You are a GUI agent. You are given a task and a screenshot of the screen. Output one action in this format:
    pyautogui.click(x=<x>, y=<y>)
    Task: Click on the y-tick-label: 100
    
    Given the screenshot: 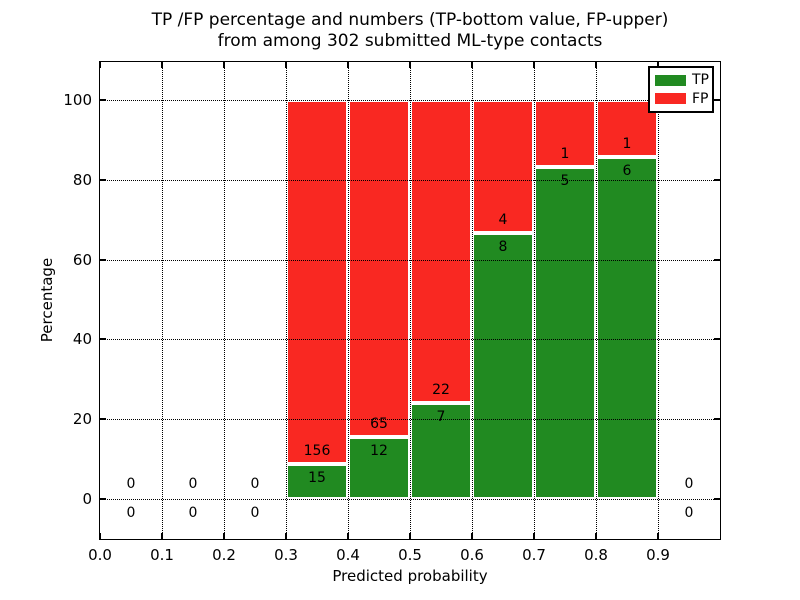 What is the action you would take?
    pyautogui.click(x=77, y=100)
    